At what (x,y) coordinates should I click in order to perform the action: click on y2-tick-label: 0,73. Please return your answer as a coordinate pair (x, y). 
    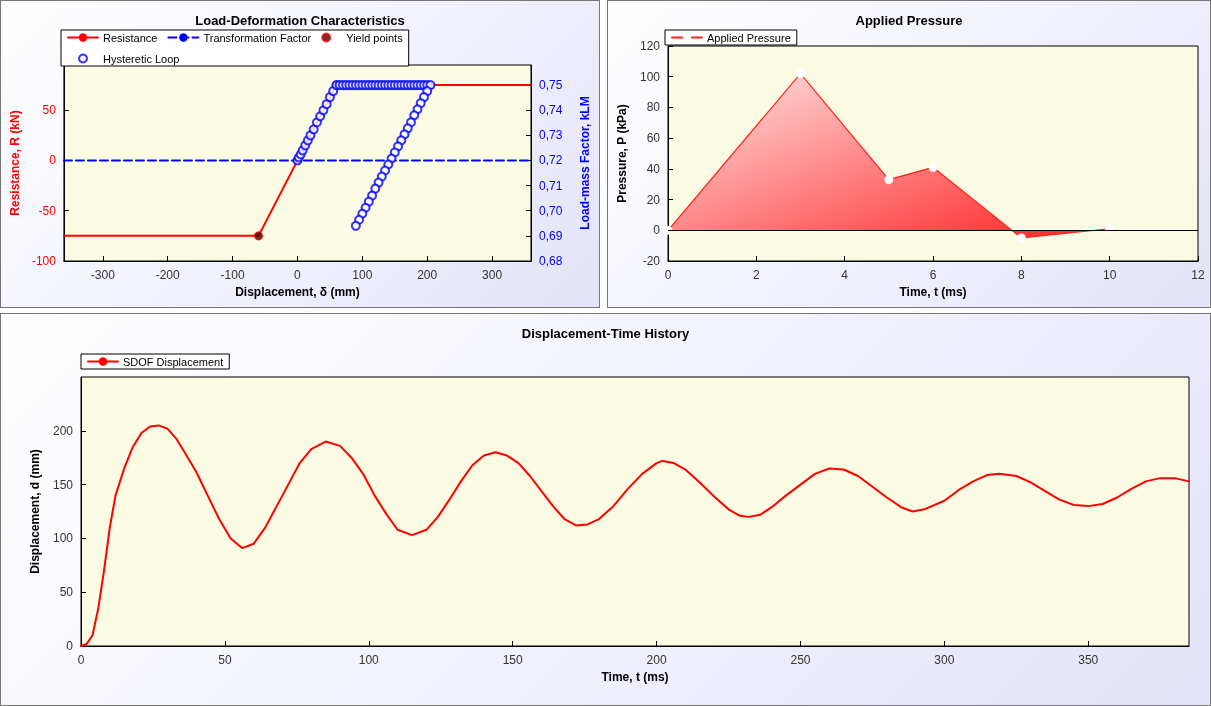
    Looking at the image, I should click on (551, 135).